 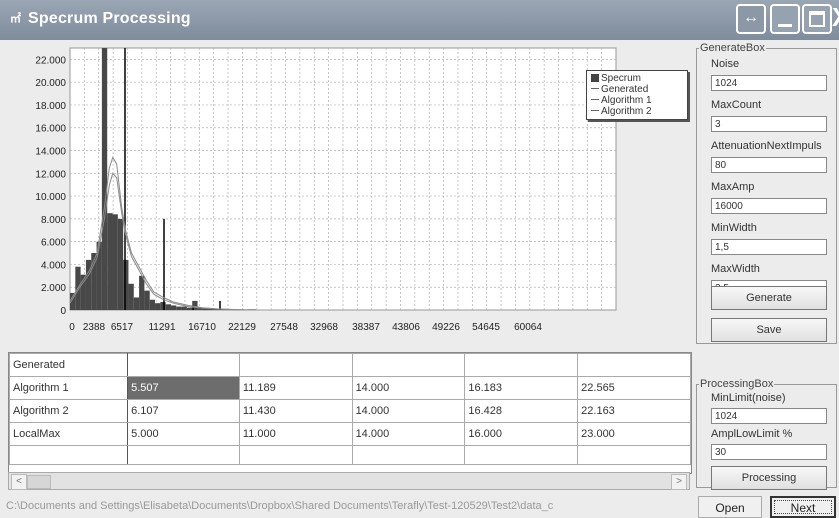 I want to click on table-cell: 11.000, so click(x=295, y=434).